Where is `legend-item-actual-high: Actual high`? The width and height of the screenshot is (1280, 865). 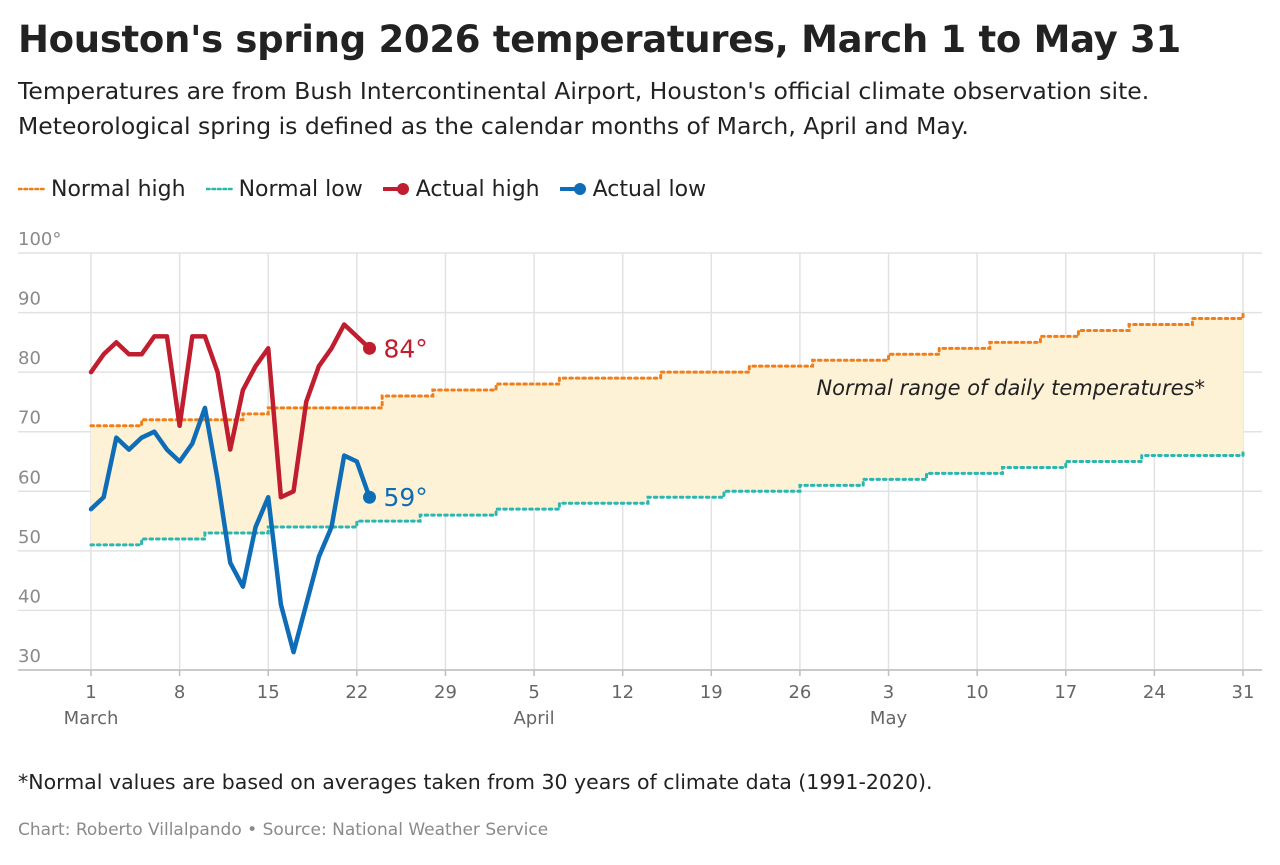 legend-item-actual-high: Actual high is located at coordinates (461, 189).